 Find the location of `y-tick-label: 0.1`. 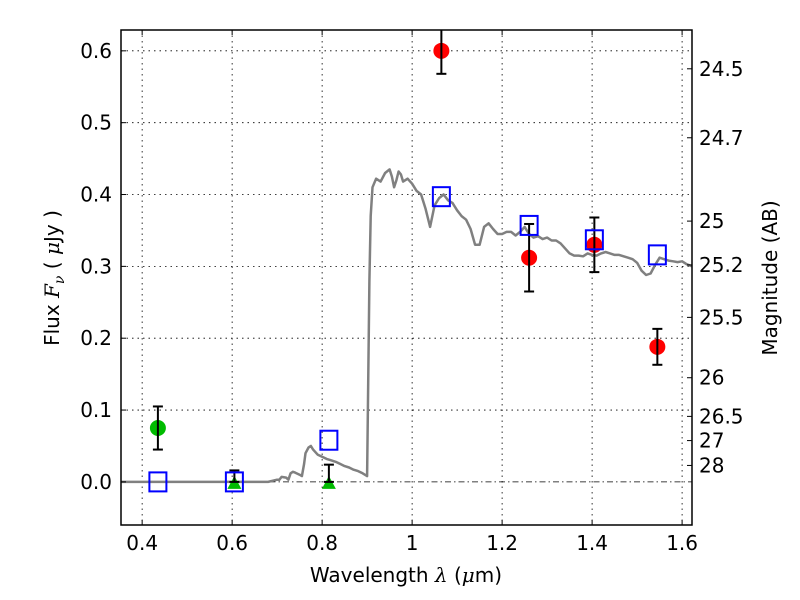

y-tick-label: 0.1 is located at coordinates (96, 410).